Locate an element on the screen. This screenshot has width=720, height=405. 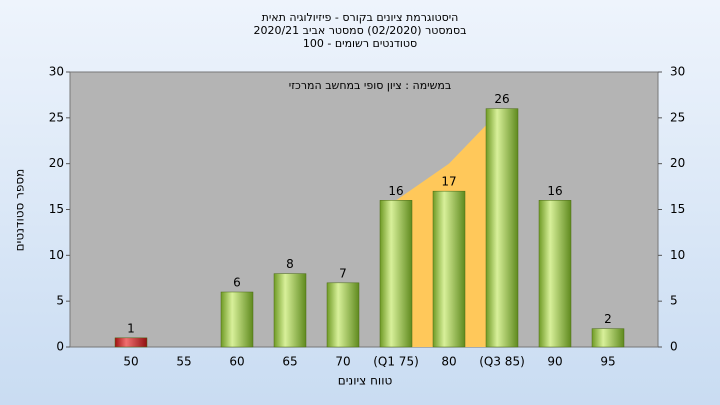
y-tick-label: 10 is located at coordinates (56, 255).